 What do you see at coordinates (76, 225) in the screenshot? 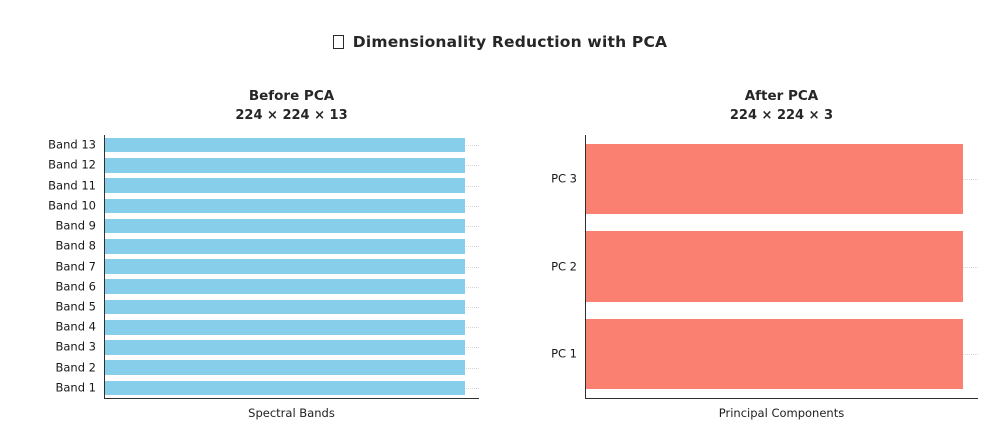
I see `y-tick-label: Band 9` at bounding box center [76, 225].